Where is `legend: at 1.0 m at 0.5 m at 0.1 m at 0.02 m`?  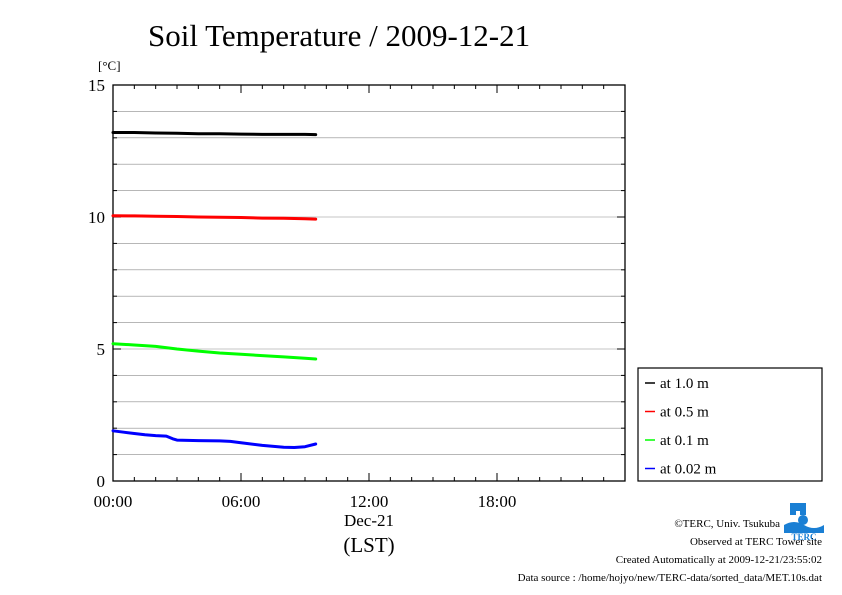
legend: at 1.0 m at 0.5 m at 0.1 m at 0.02 m is located at coordinates (730, 424).